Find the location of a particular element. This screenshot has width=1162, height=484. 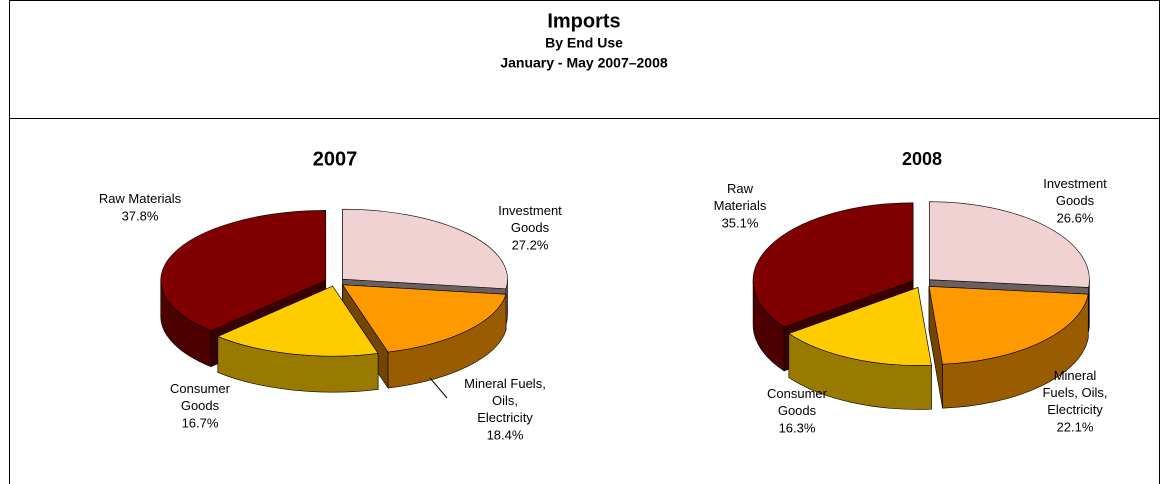

page-subtitle: By End Use is located at coordinates (584, 43).